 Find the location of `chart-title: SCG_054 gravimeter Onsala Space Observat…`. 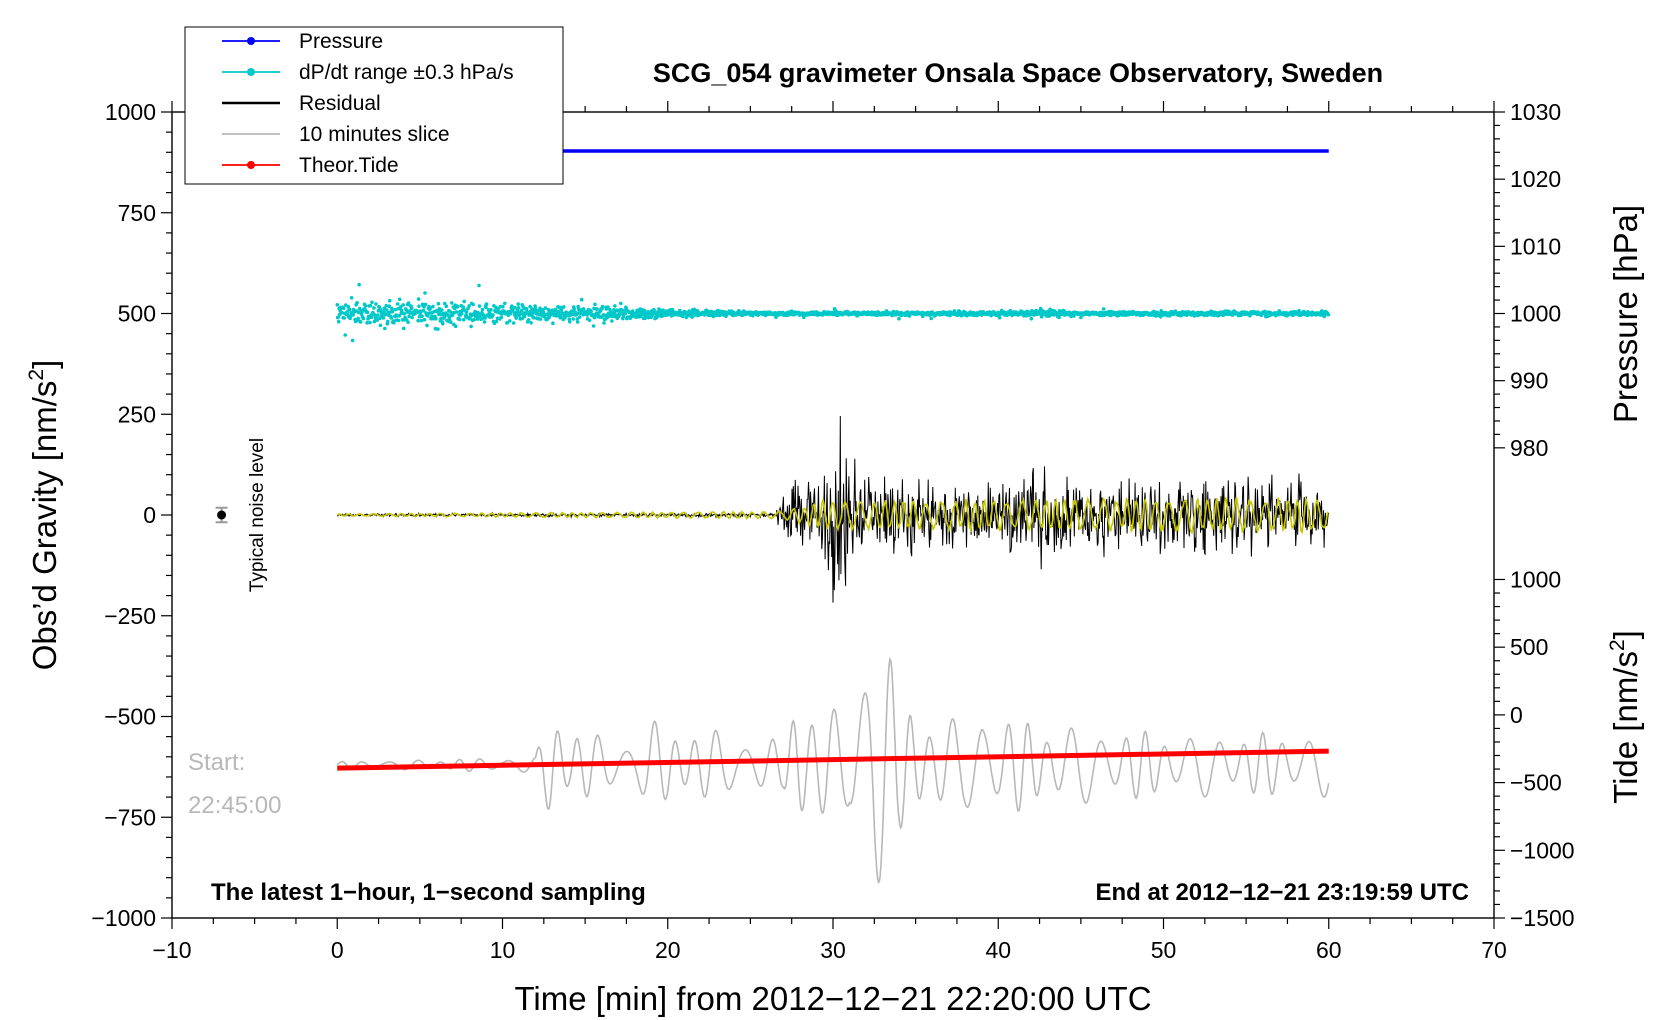

chart-title: SCG_054 gravimeter Onsala Space Observat… is located at coordinates (1018, 73).